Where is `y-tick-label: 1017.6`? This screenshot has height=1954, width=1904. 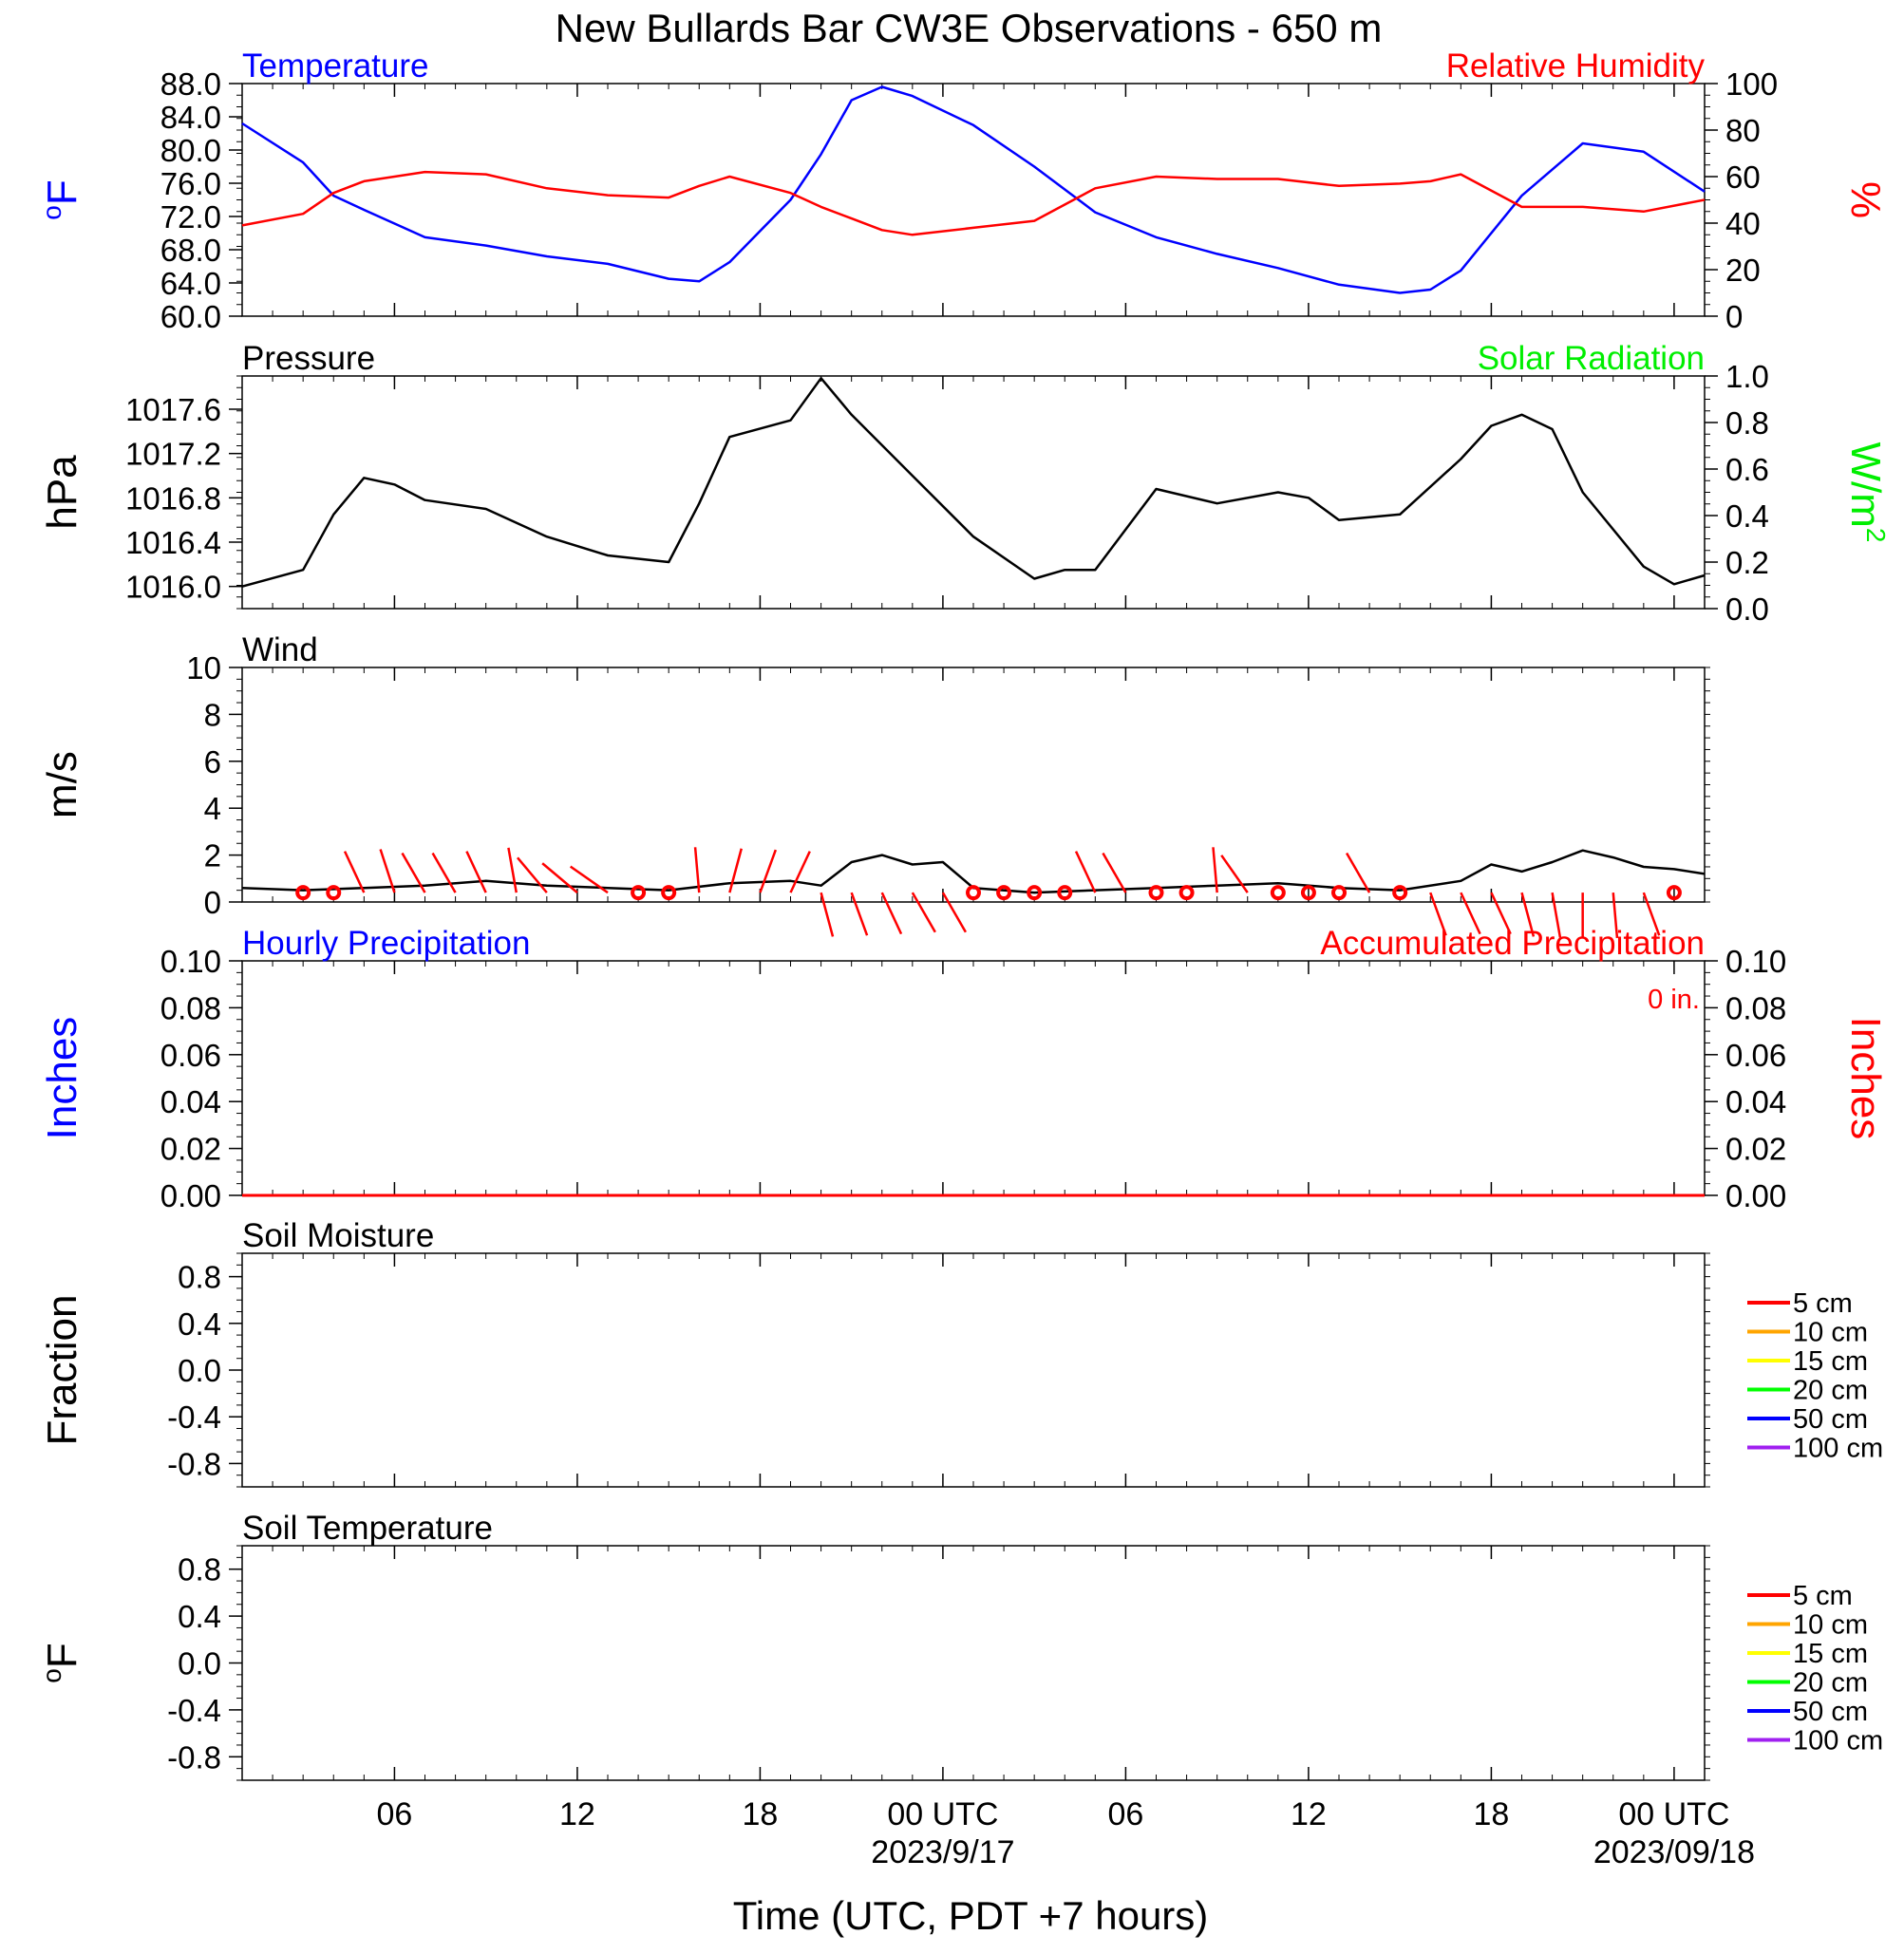 y-tick-label: 1017.6 is located at coordinates (173, 409).